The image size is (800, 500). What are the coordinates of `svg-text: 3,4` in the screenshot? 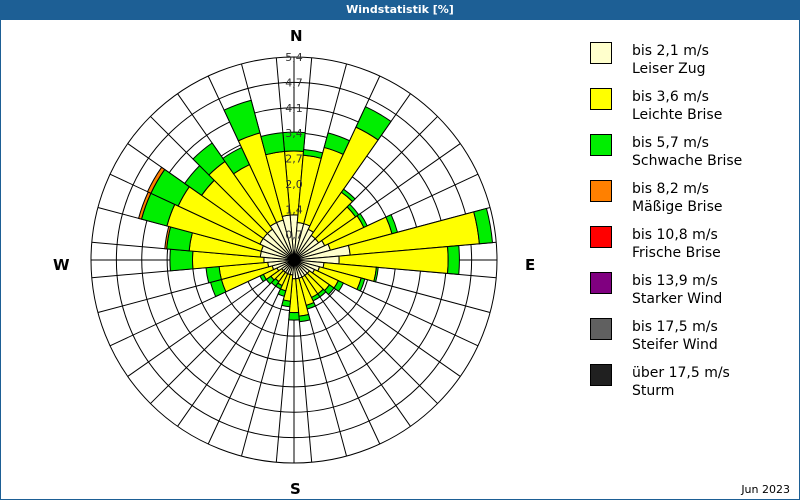 It's located at (294, 133).